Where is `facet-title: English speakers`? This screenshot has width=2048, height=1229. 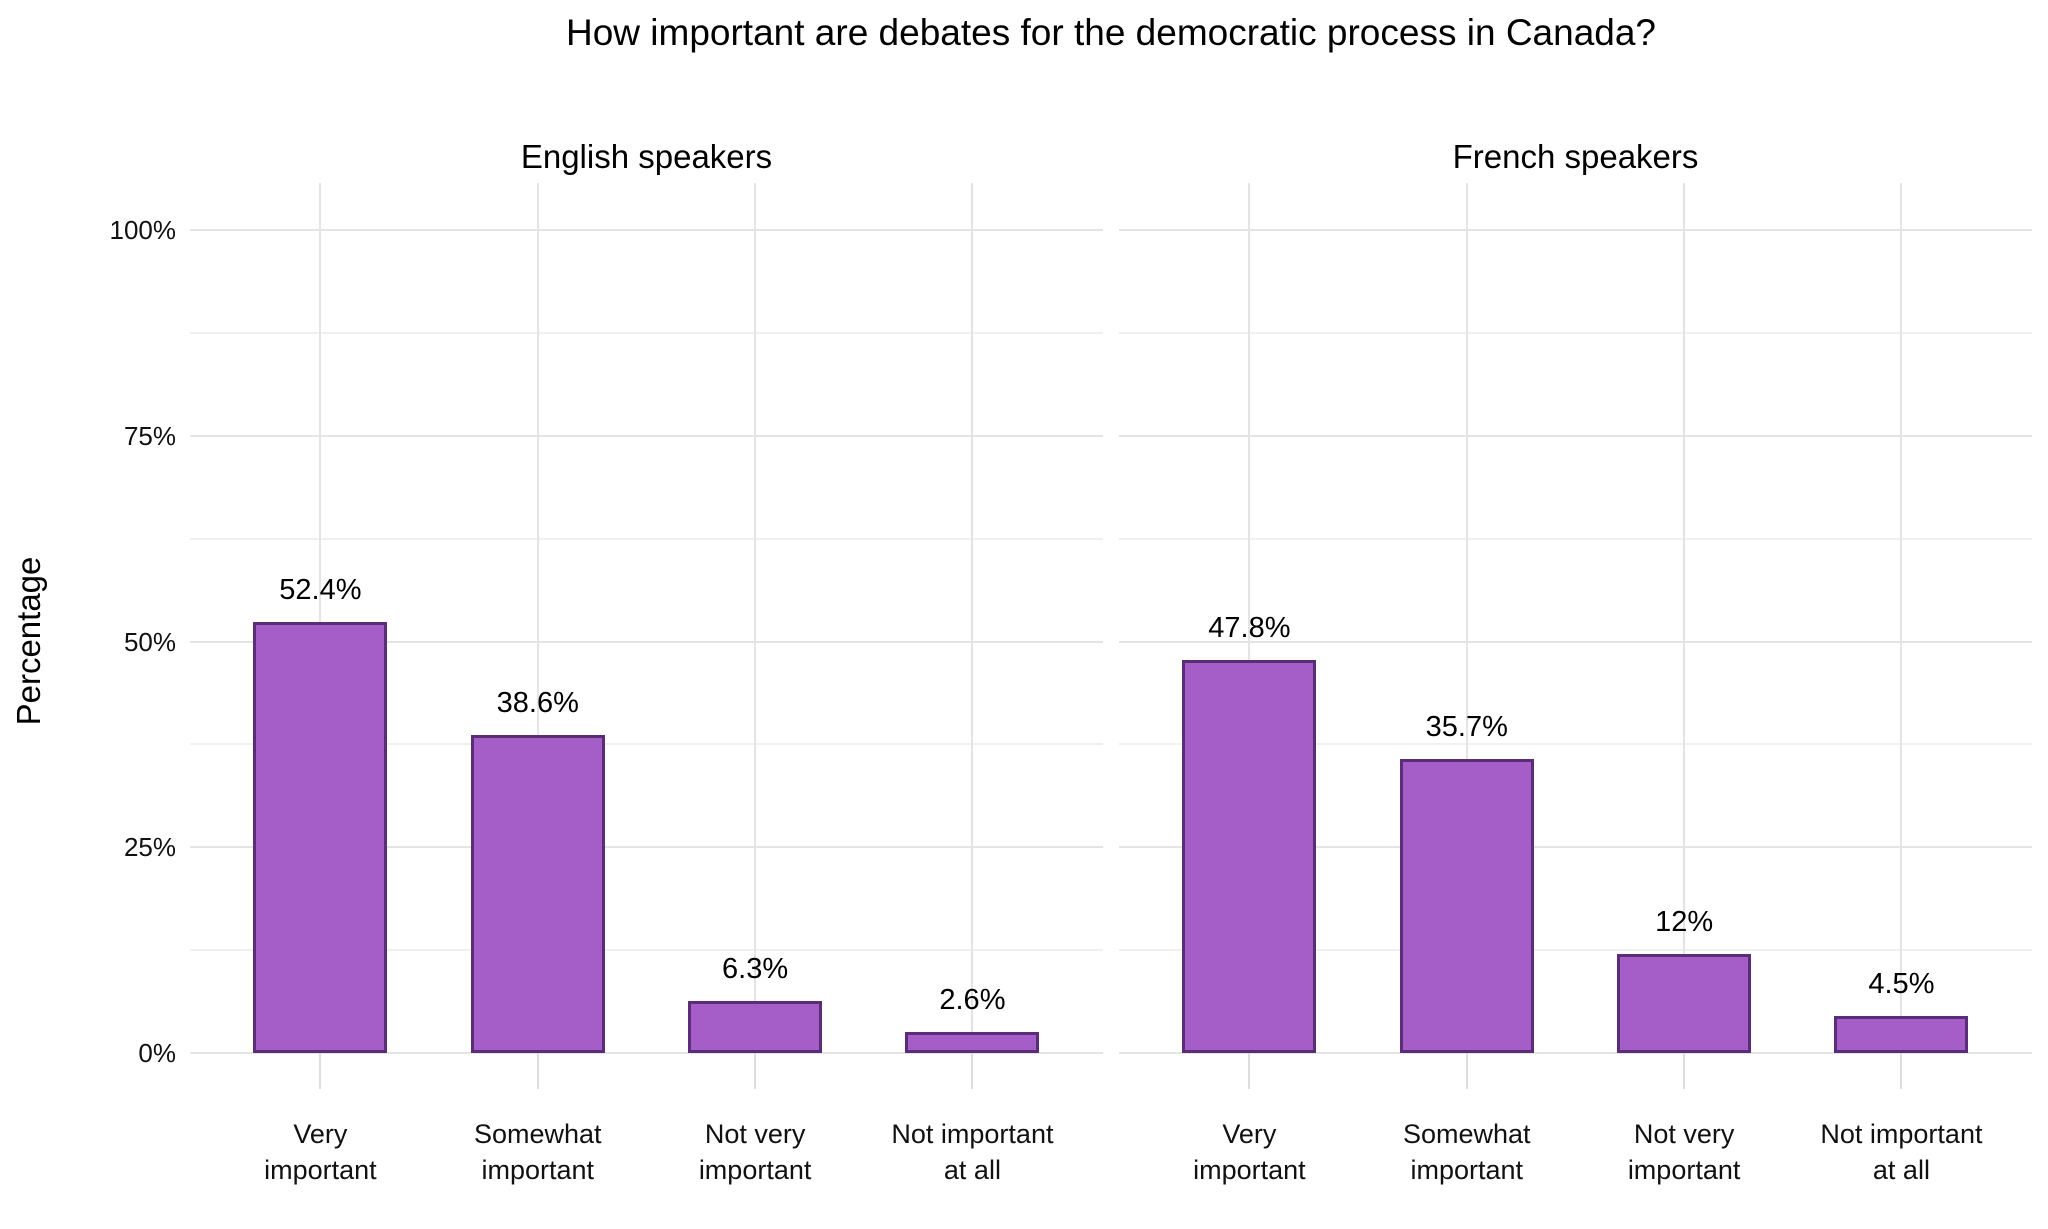 facet-title: English speakers is located at coordinates (646, 156).